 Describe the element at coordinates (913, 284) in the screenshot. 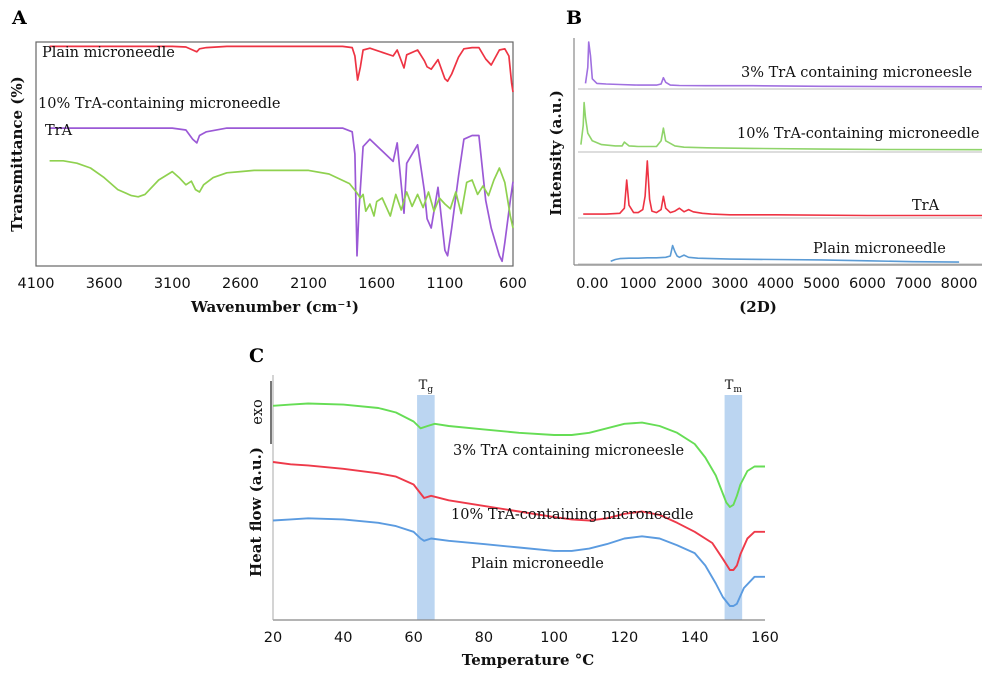

I see `panel-b-x-tick-label: 7000` at that location.